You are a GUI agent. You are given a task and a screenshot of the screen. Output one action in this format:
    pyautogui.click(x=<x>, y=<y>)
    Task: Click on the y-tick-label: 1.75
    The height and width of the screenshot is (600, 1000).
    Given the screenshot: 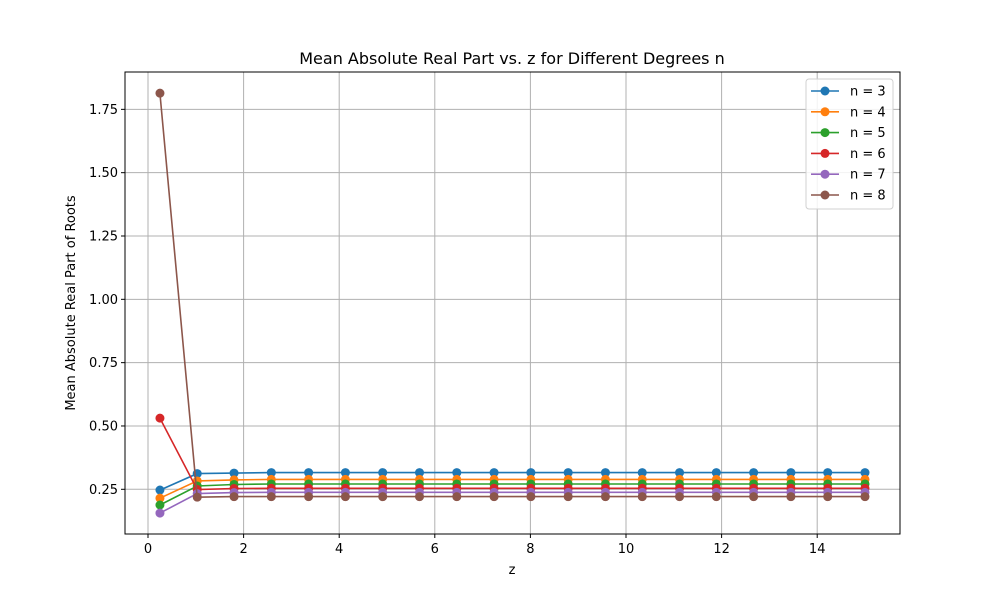 What is the action you would take?
    pyautogui.click(x=103, y=110)
    